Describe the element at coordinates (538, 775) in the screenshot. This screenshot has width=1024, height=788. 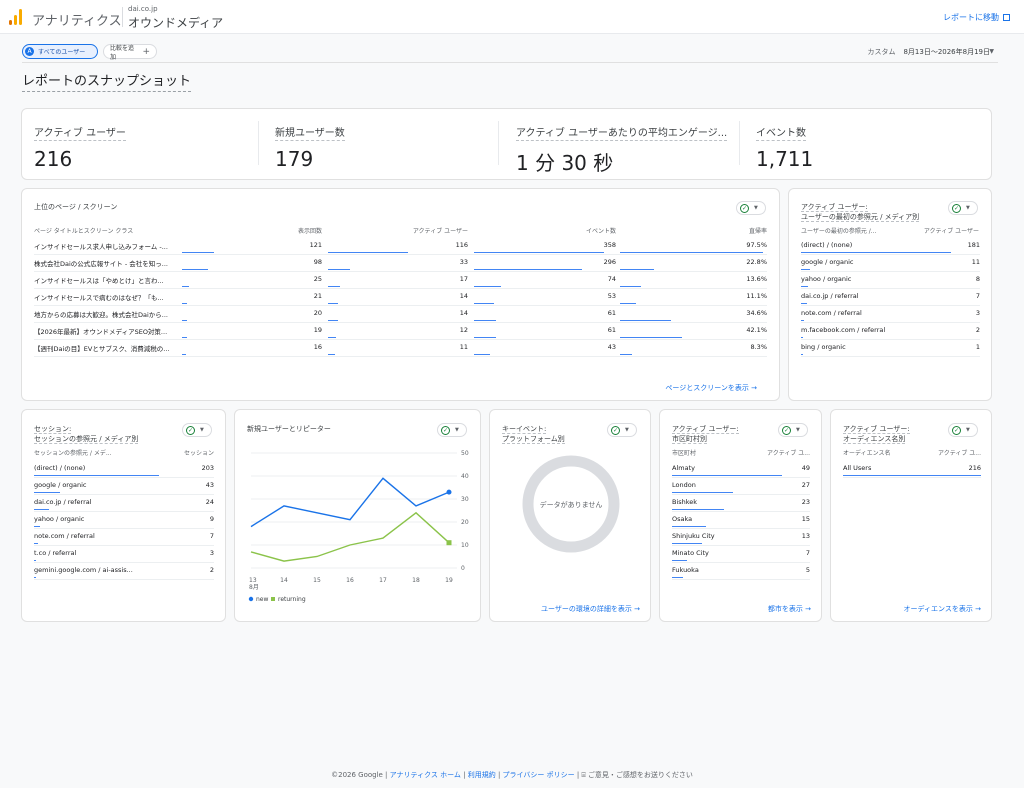
I see `privacy-link: プライバシー ポリシー` at that location.